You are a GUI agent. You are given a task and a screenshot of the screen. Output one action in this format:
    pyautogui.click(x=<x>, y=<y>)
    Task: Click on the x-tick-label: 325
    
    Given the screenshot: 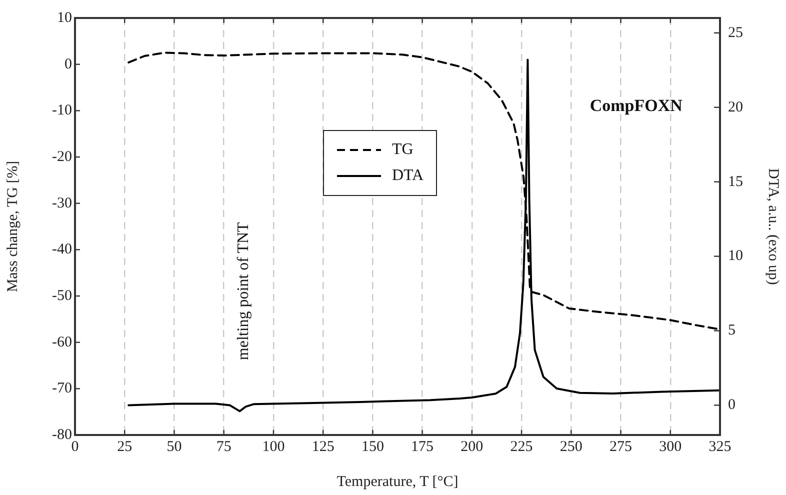 What is the action you would take?
    pyautogui.click(x=720, y=446)
    